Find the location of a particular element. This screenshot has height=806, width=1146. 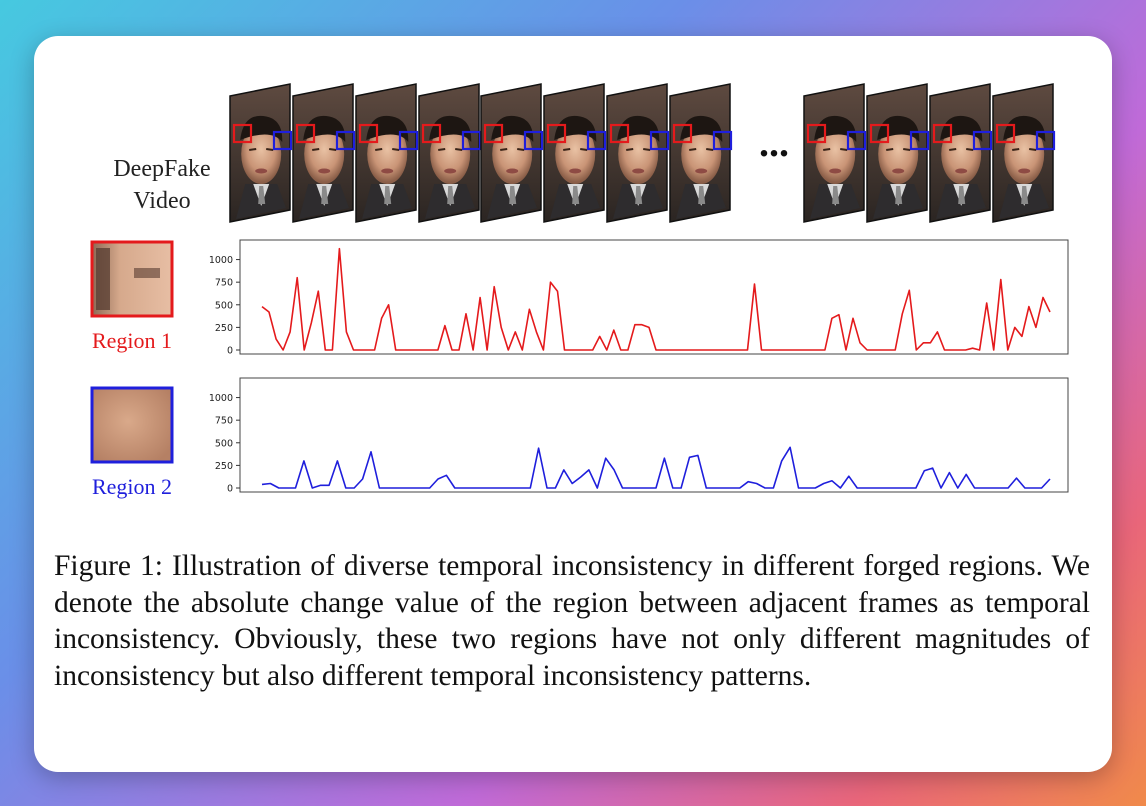

video-label-line2: Video is located at coordinates (161, 201).